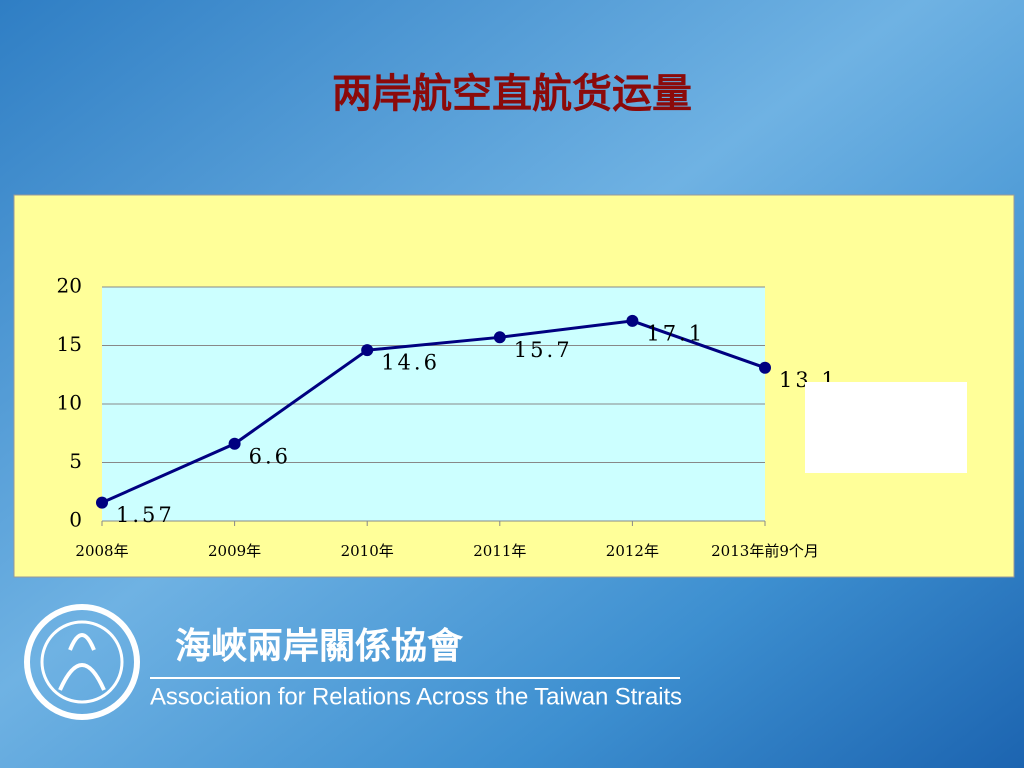 Image resolution: width=1024 pixels, height=768 pixels. Describe the element at coordinates (270, 456) in the screenshot. I see `data-label: 6.6` at that location.